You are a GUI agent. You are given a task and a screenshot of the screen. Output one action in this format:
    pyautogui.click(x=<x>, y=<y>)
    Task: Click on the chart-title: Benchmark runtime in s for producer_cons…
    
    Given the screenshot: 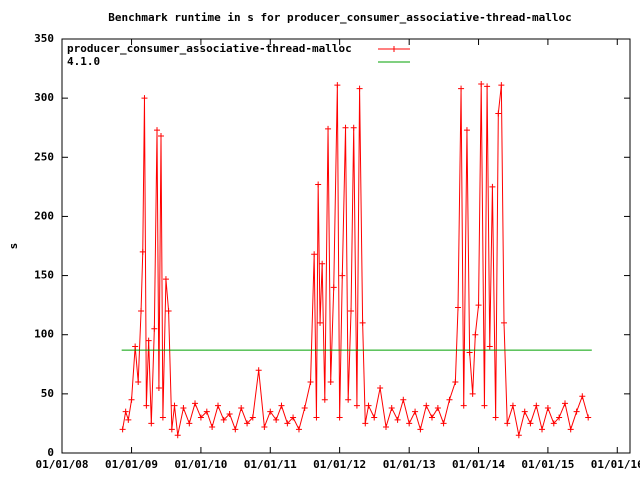 What is the action you would take?
    pyautogui.click(x=340, y=17)
    